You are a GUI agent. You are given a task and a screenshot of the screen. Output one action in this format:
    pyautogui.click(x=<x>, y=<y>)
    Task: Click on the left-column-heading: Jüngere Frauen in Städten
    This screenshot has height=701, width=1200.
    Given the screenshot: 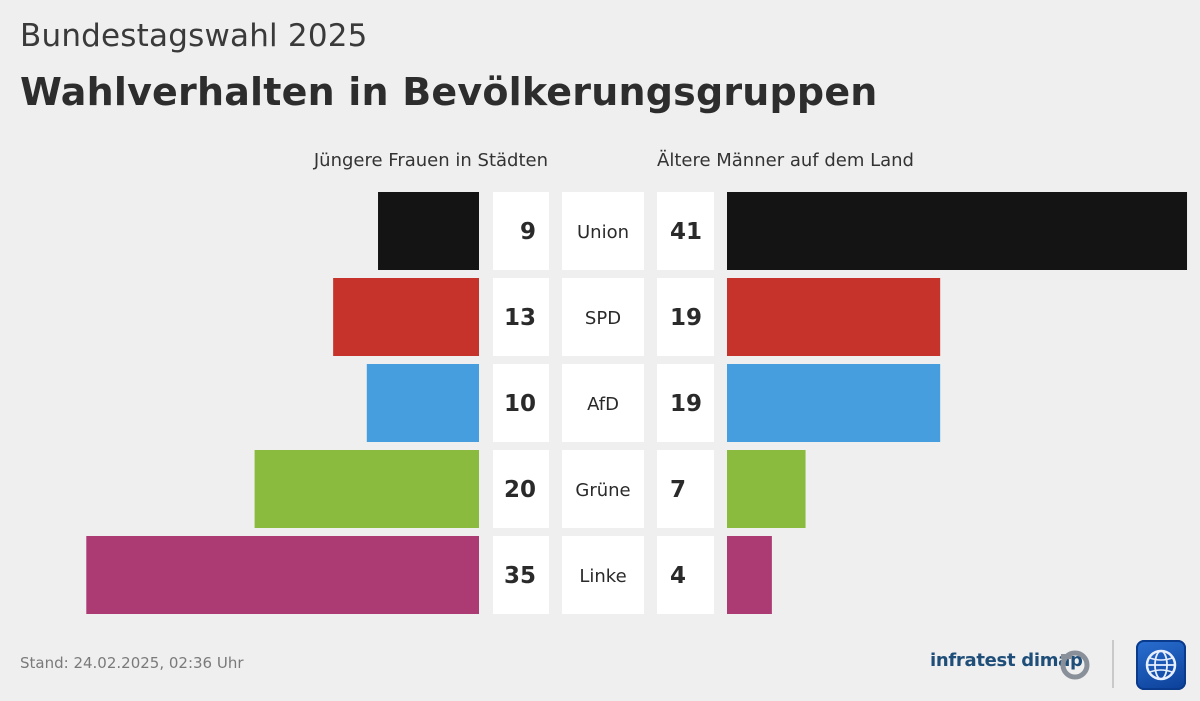 What is the action you would take?
    pyautogui.click(x=430, y=160)
    